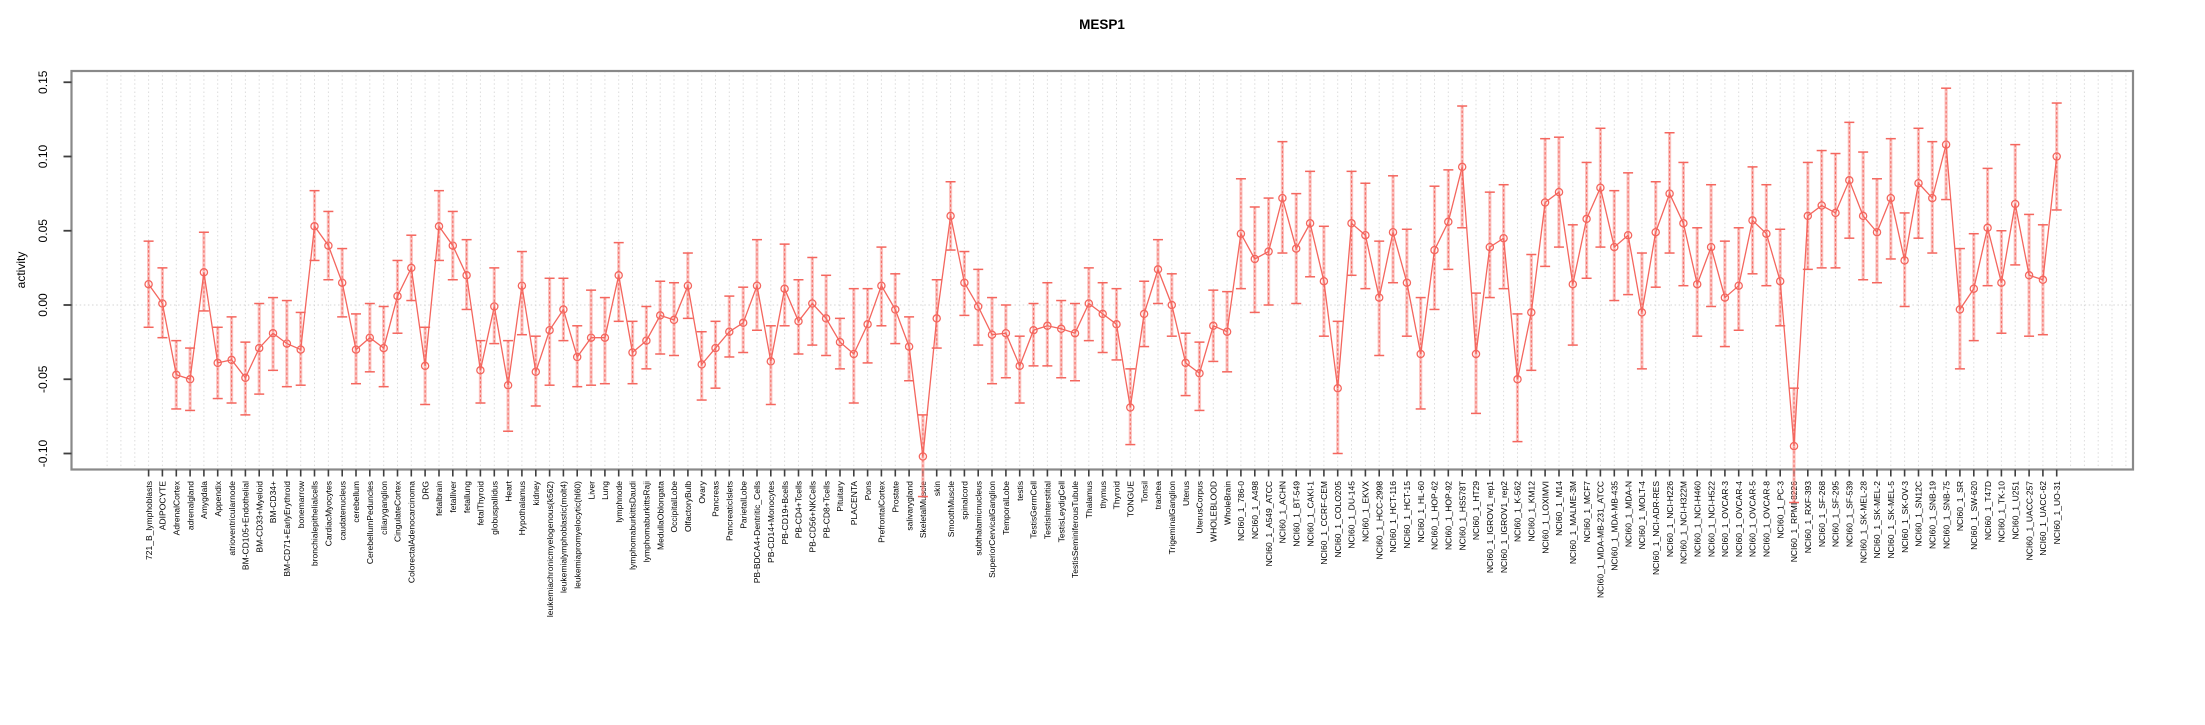 This screenshot has height=725, width=2205. I want to click on x-tick-label: NCI60_1_SK-MEL-2, so click(1877, 520).